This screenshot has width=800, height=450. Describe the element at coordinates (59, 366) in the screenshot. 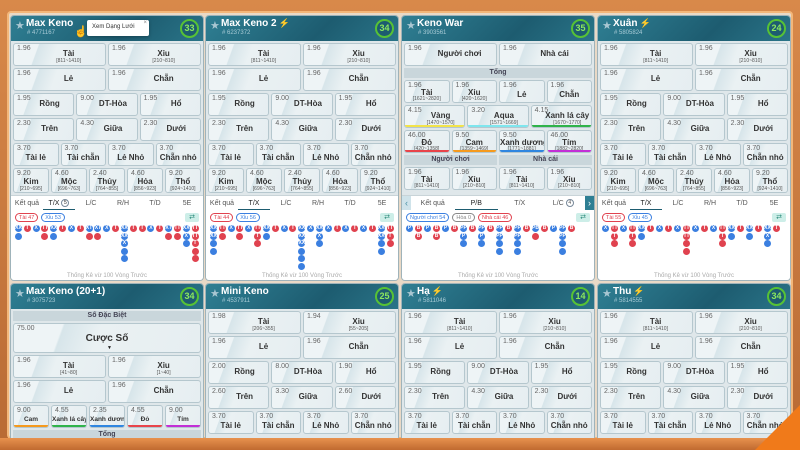

I see `bet-cell: 1.96 Tài [41~80]` at that location.